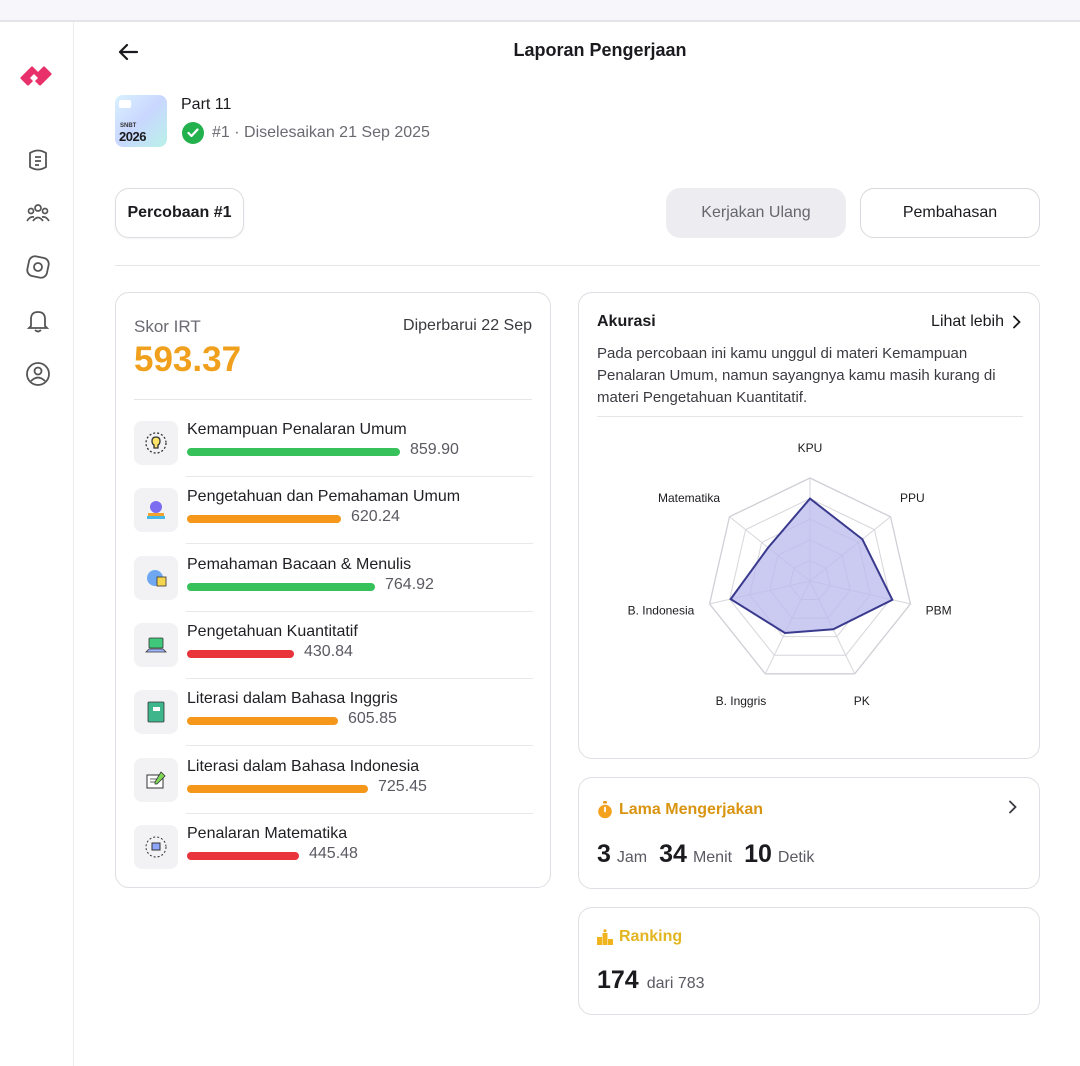 The width and height of the screenshot is (1080, 1066). What do you see at coordinates (156, 644) in the screenshot?
I see `laptop-icon` at bounding box center [156, 644].